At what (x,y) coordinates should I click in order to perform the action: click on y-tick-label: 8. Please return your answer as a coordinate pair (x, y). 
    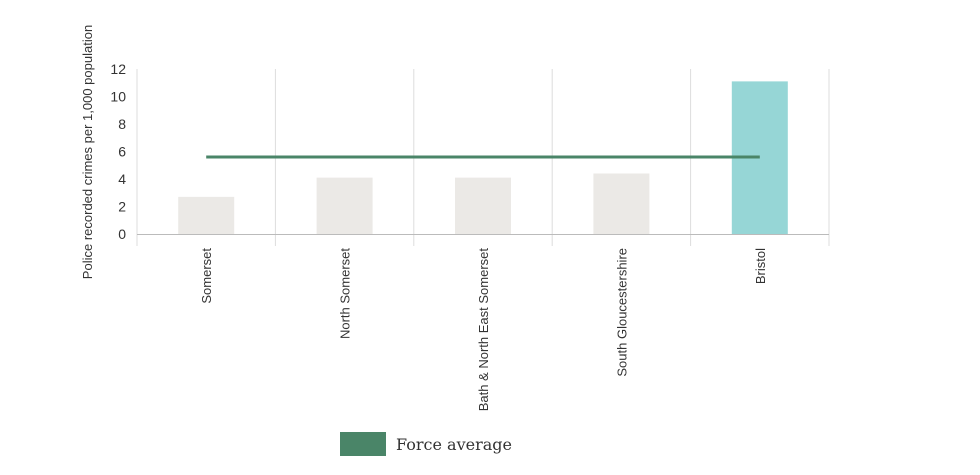
    Looking at the image, I should click on (122, 124).